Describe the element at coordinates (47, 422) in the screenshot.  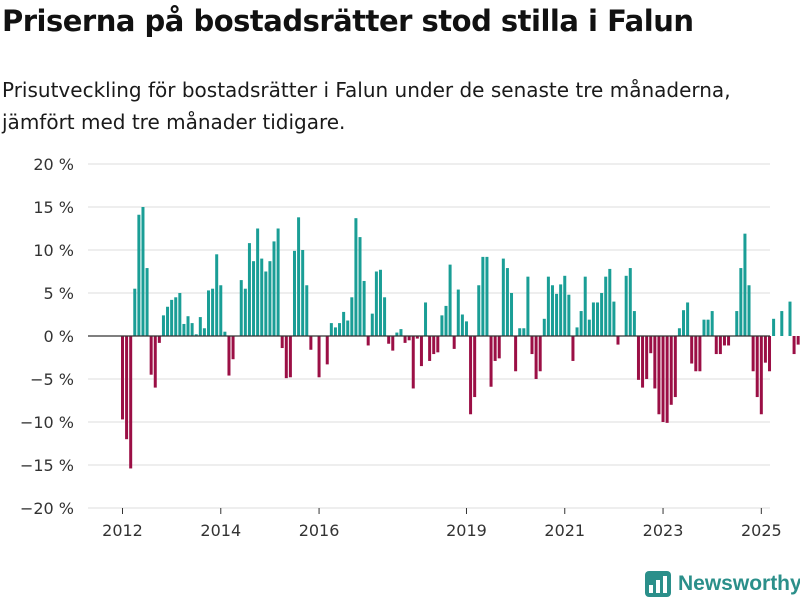
I see `y-tick-label: −10 %` at that location.